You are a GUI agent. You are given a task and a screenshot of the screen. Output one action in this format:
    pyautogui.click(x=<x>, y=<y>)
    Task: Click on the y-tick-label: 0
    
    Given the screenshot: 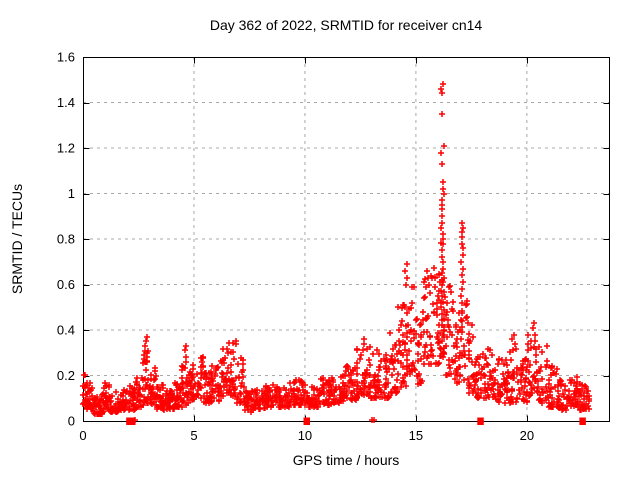 What is the action you would take?
    pyautogui.click(x=71, y=421)
    